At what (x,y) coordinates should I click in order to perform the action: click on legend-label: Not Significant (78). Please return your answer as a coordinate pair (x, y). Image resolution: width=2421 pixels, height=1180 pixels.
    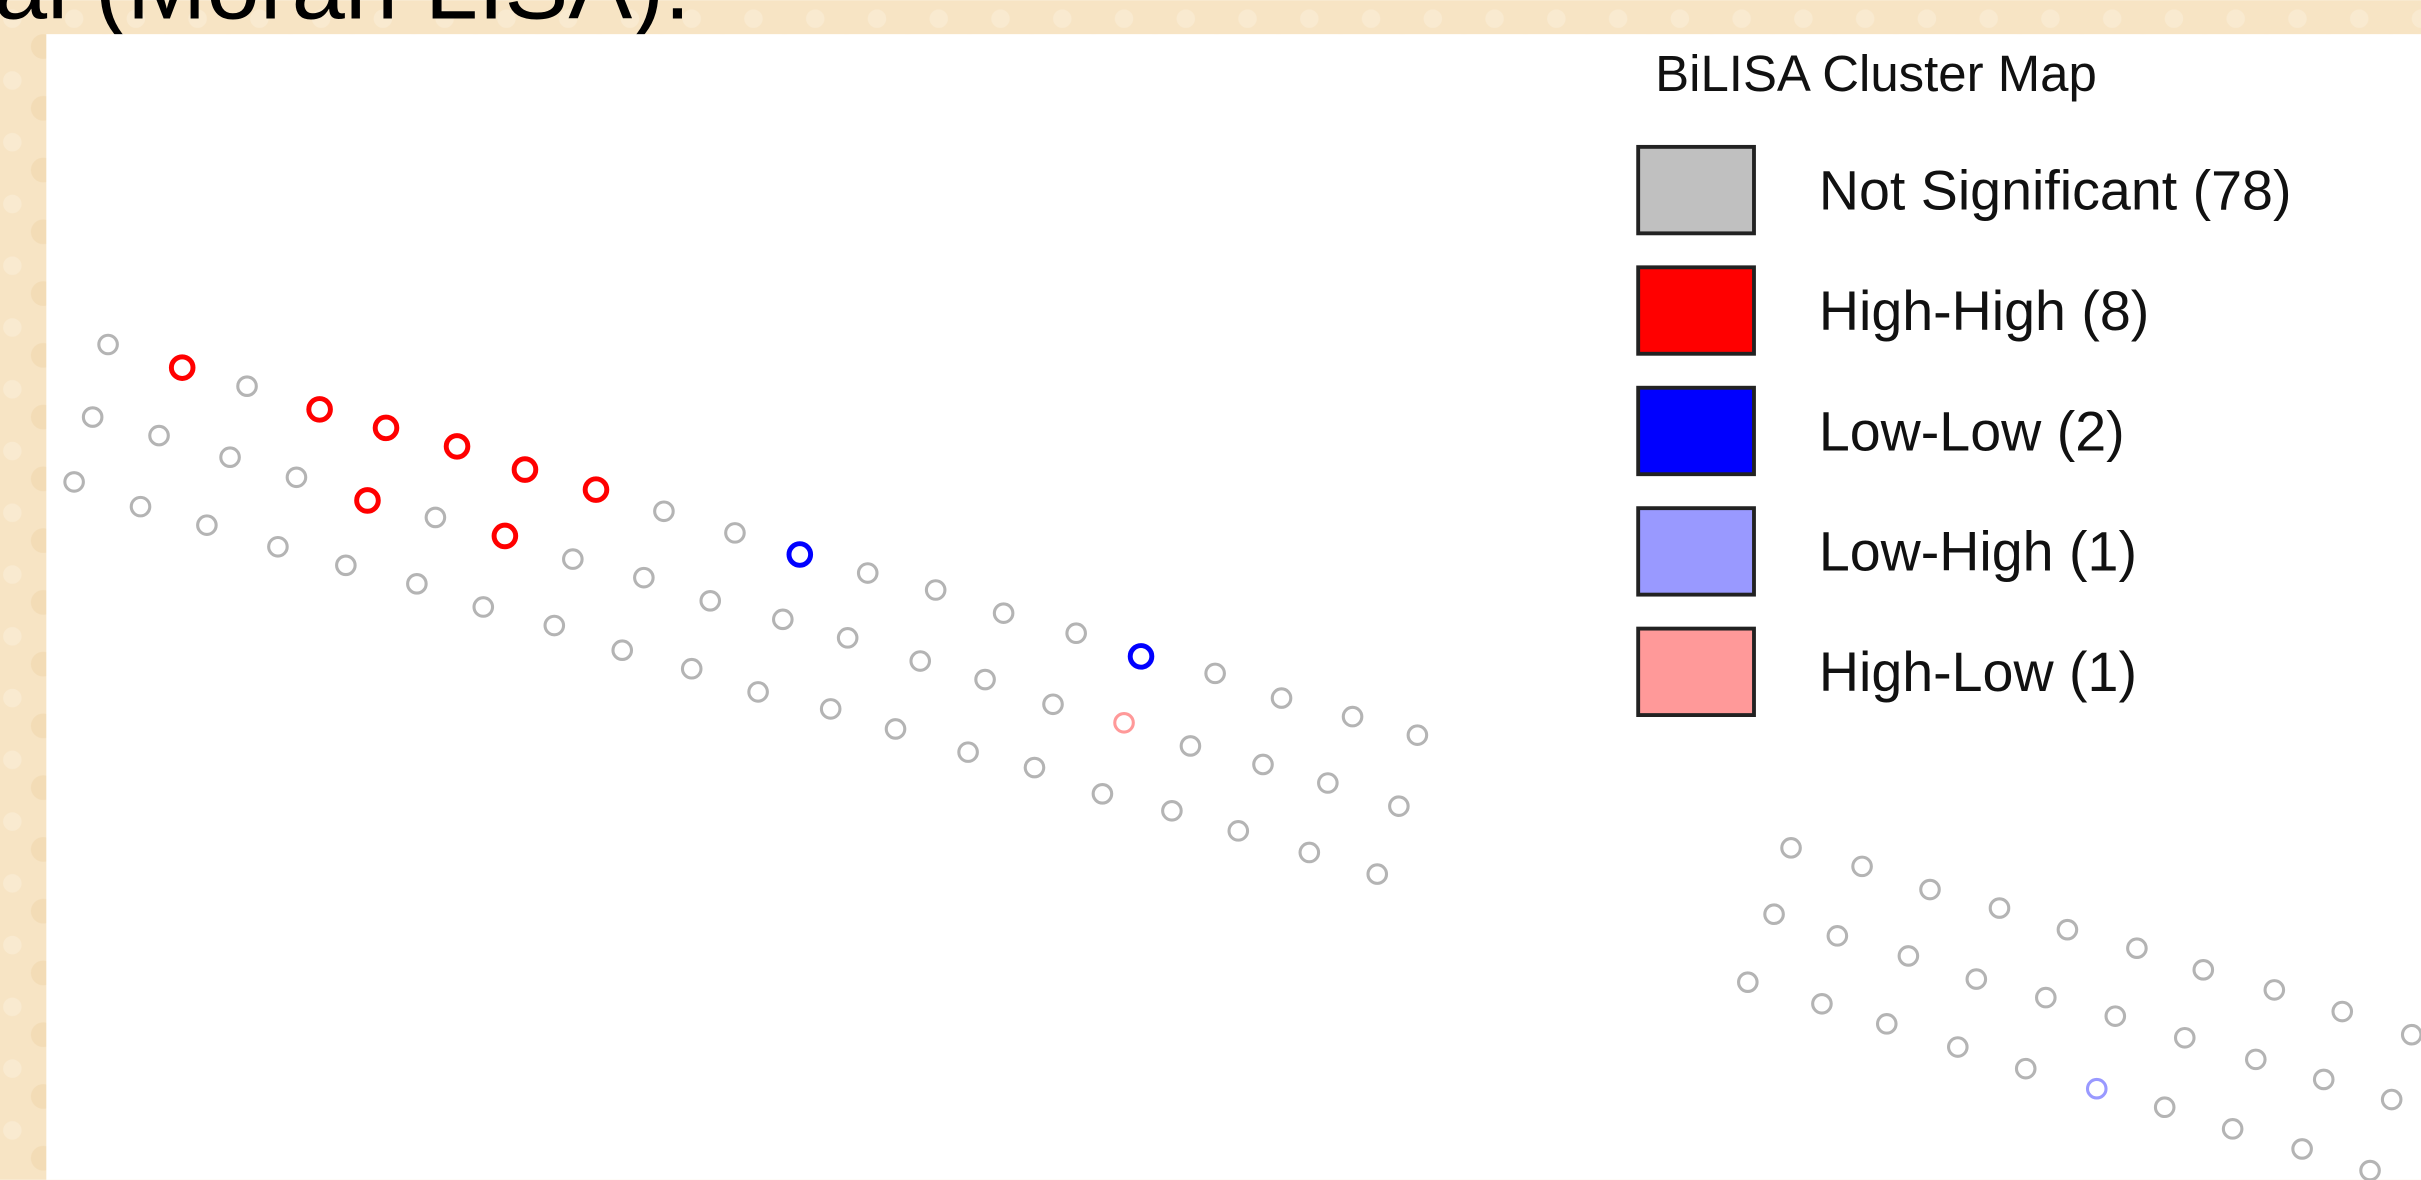
    Looking at the image, I should click on (2055, 190).